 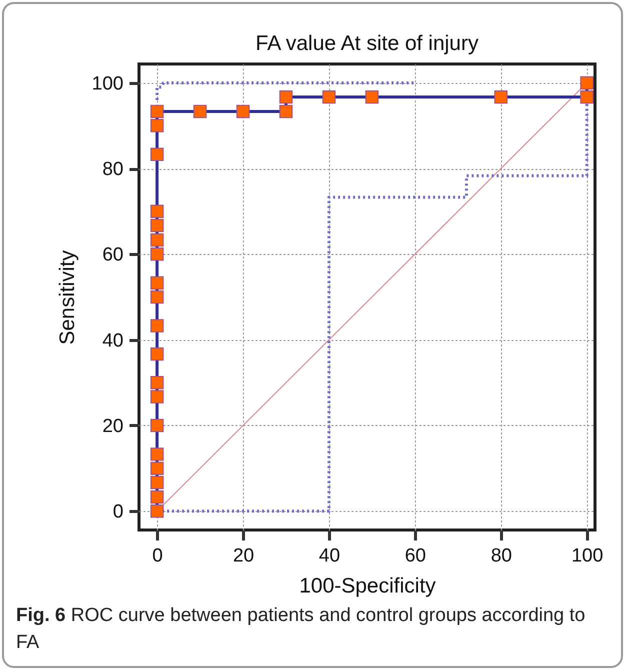 What do you see at coordinates (301, 629) in the screenshot?
I see `text: Fig. 6 ROC curve between patients and control groups according to FA` at bounding box center [301, 629].